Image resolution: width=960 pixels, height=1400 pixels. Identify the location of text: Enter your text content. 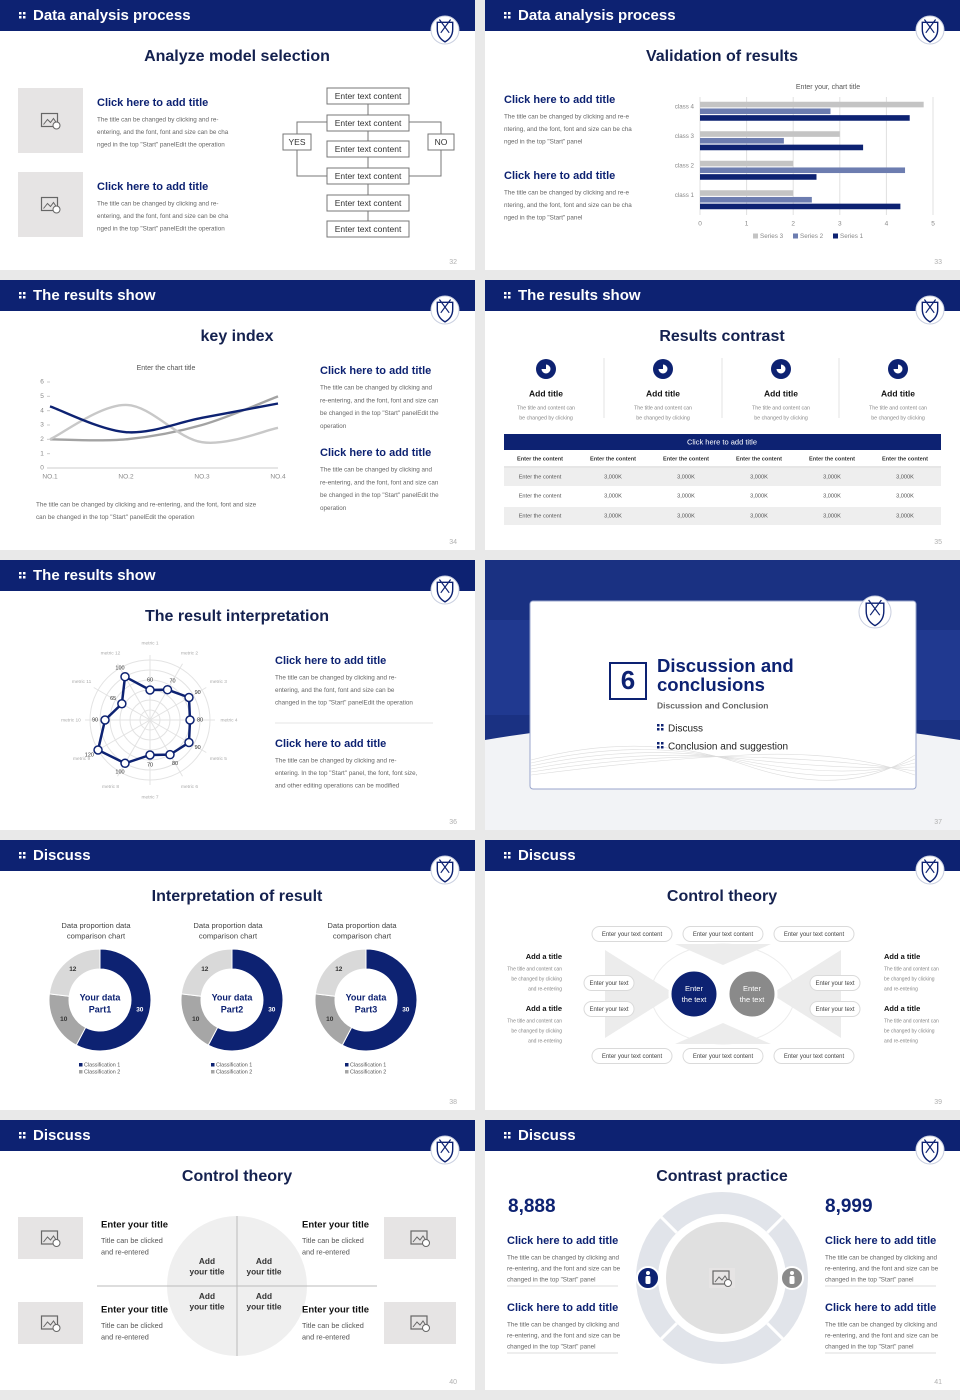
(814, 1057).